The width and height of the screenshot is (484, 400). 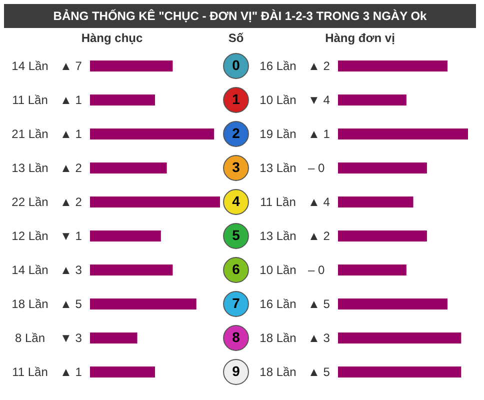 I want to click on data-label: 19 Lần, so click(x=278, y=134).